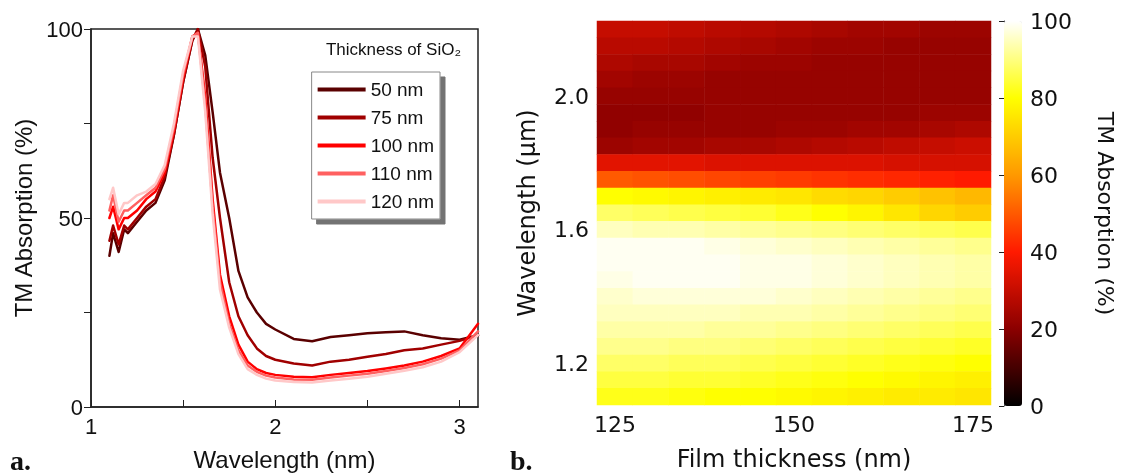 The image size is (1128, 476). I want to click on y-tick-label: 2.0, so click(571, 96).